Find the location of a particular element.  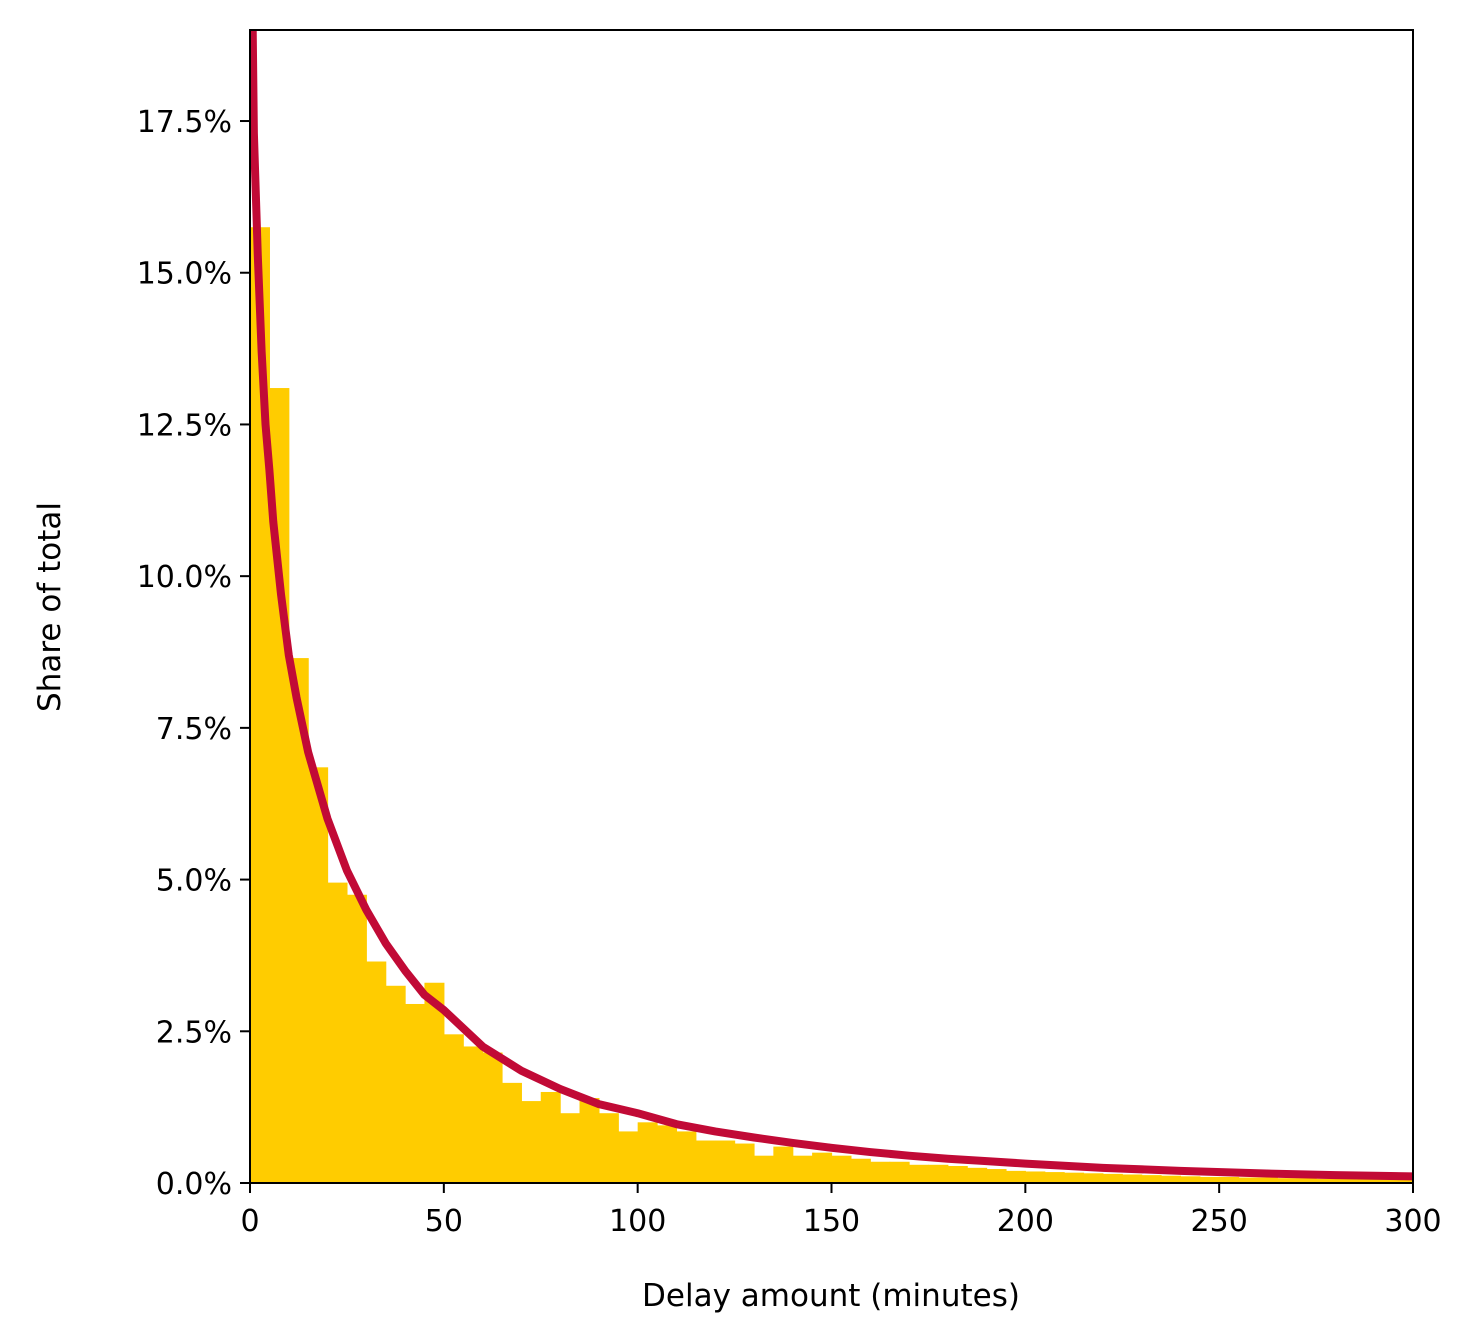

y-tick-label: 12.5% is located at coordinates (184, 425).